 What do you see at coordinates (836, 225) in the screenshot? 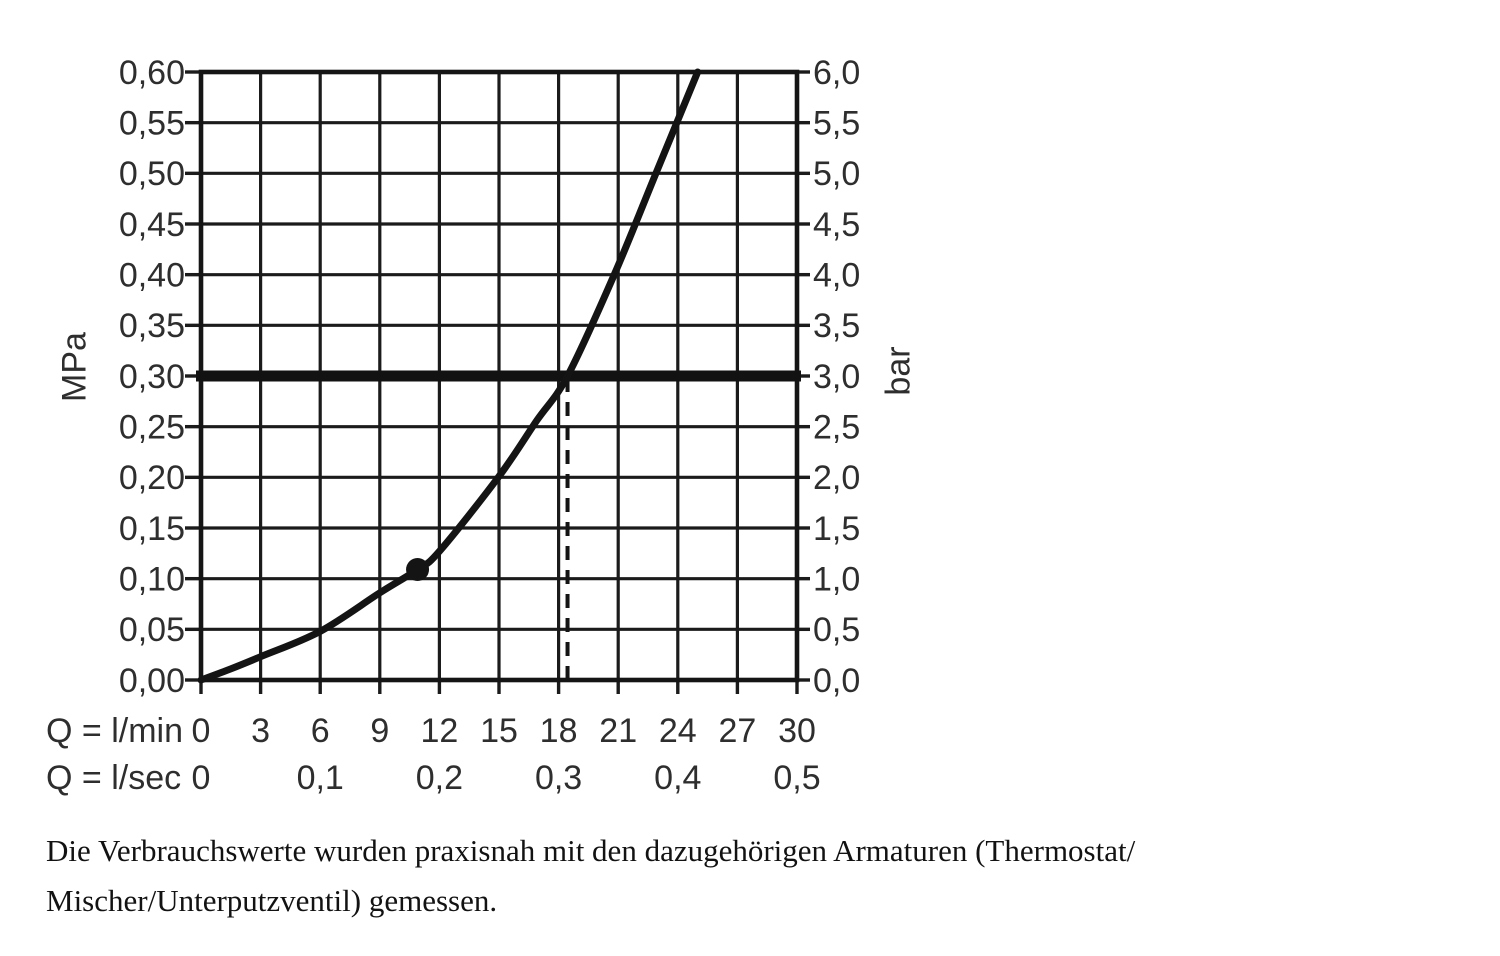
I see `y-right-tick-label: 4,5` at bounding box center [836, 225].